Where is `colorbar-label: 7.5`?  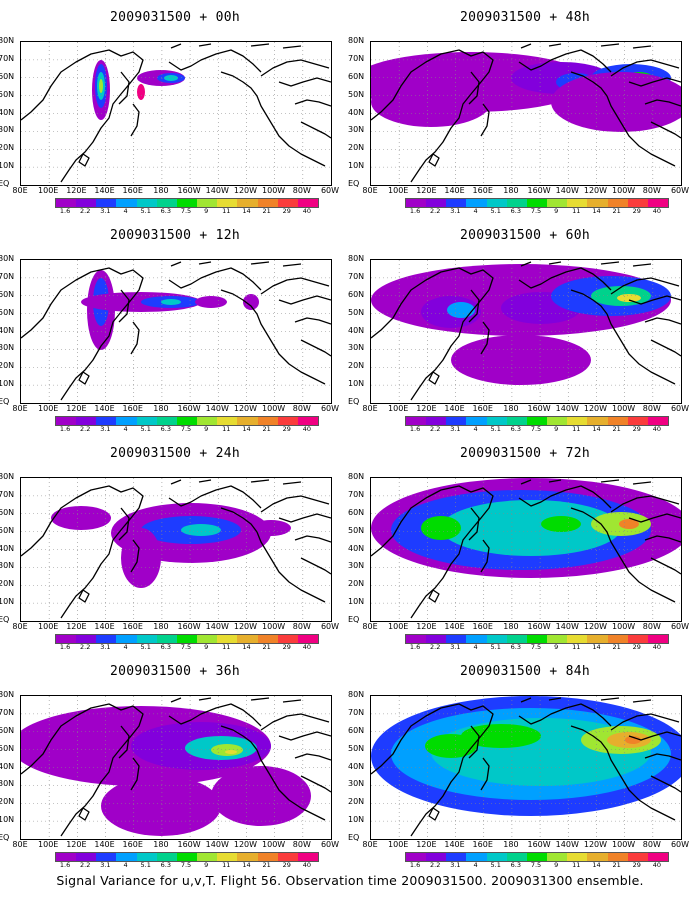
colorbar-label: 7.5 is located at coordinates (186, 647).